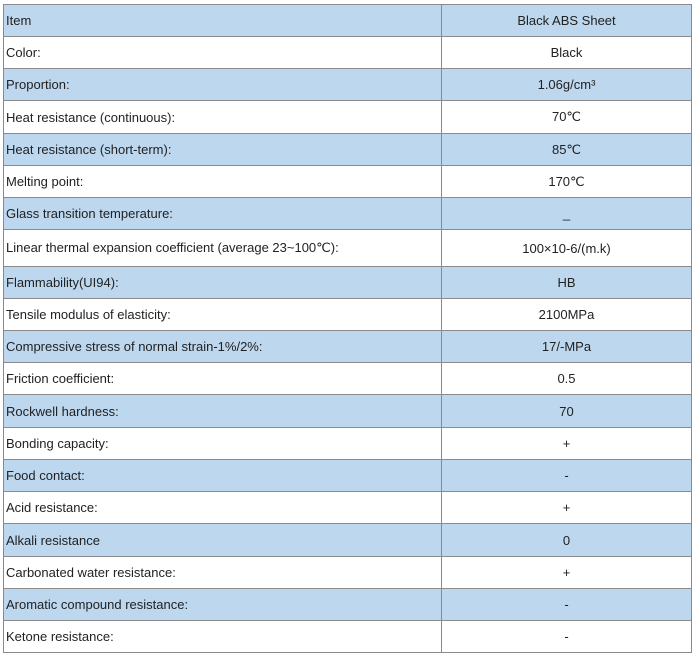  What do you see at coordinates (222, 572) in the screenshot?
I see `row-label: Carbonated water resistance:` at bounding box center [222, 572].